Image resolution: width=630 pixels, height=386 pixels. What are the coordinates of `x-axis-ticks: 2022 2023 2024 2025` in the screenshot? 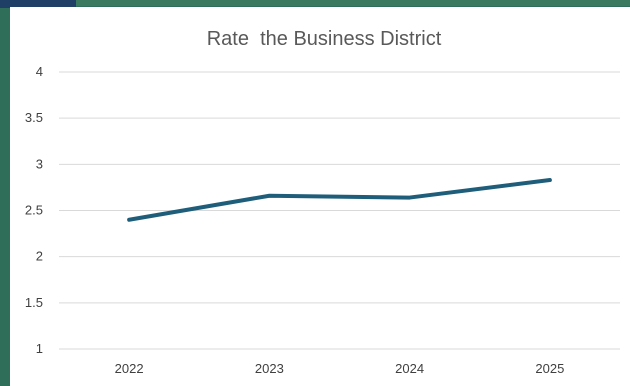 It's located at (340, 368).